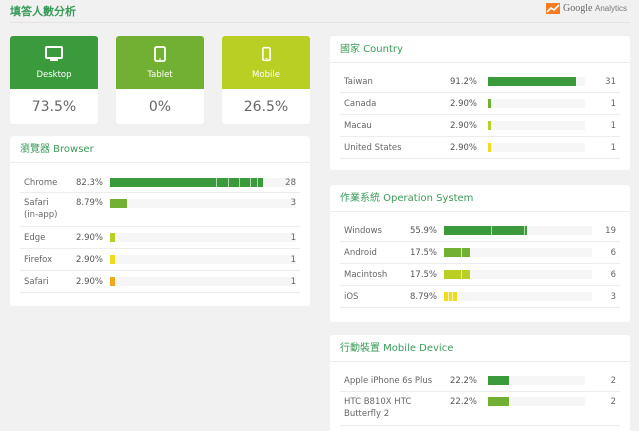  I want to click on panel-title: 行動裝置 Mobile Device, so click(480, 348).